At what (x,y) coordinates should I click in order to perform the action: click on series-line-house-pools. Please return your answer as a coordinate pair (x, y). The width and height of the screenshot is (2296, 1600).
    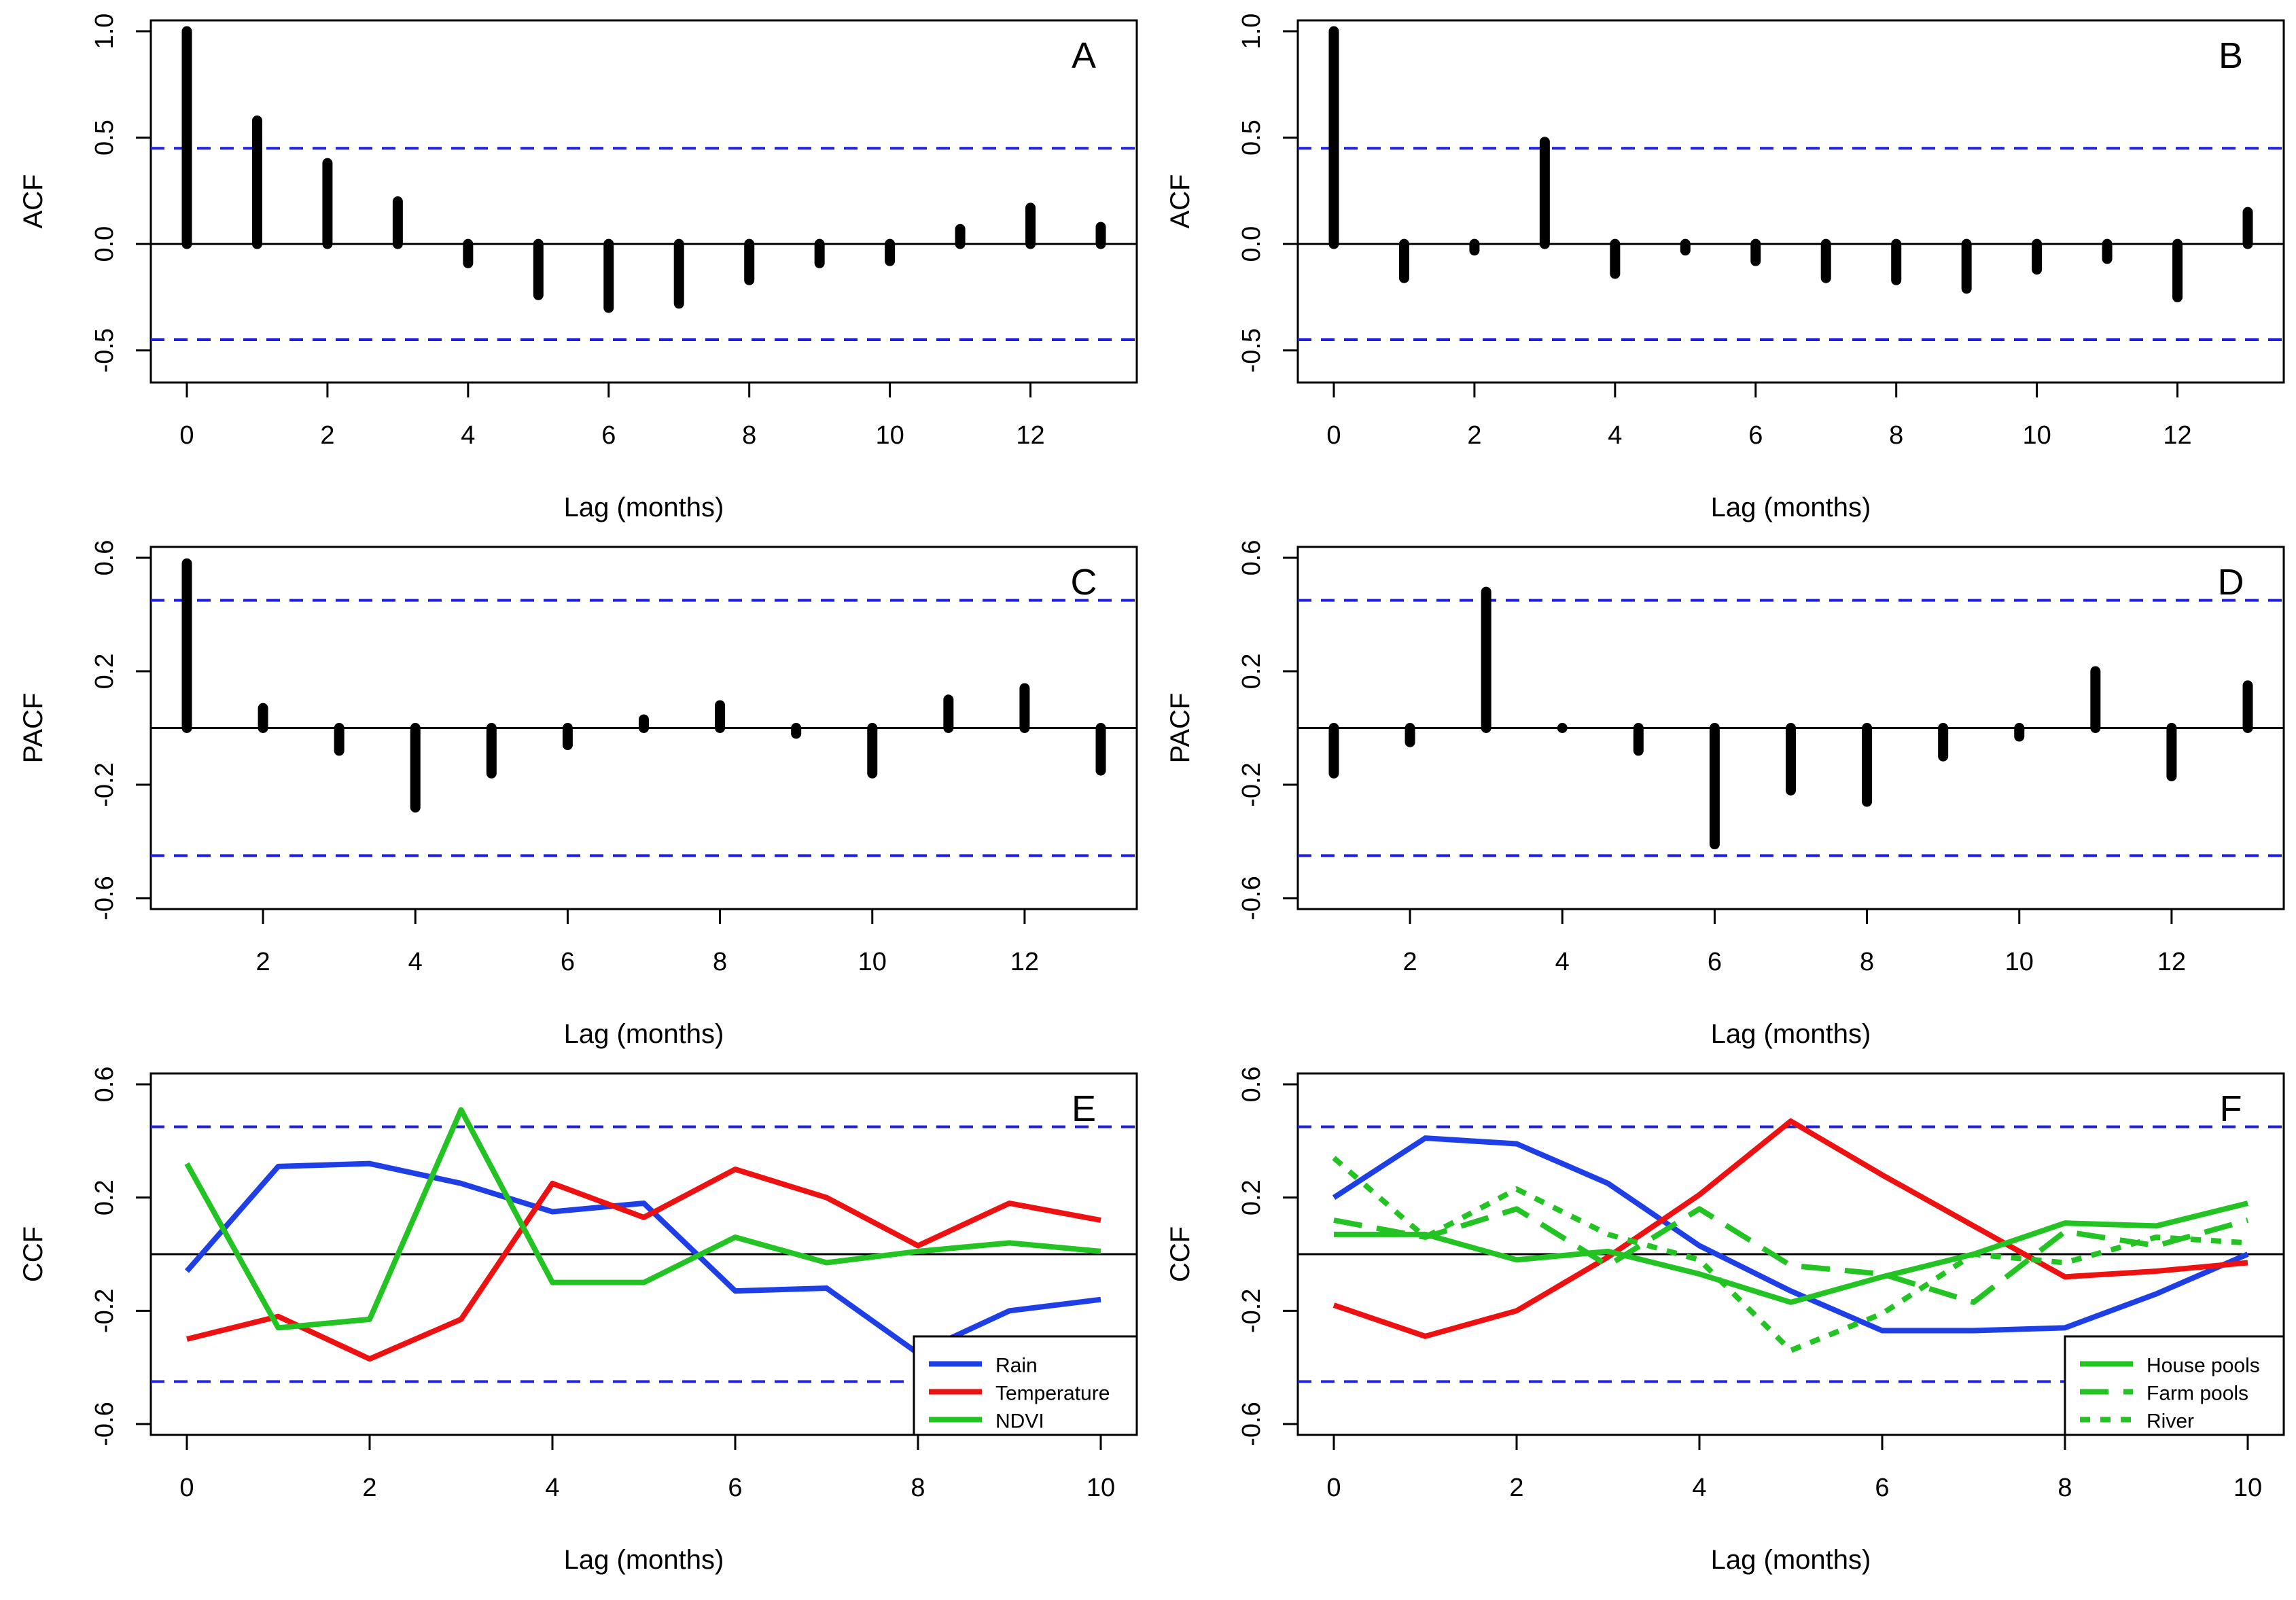
    Looking at the image, I should click on (1791, 1253).